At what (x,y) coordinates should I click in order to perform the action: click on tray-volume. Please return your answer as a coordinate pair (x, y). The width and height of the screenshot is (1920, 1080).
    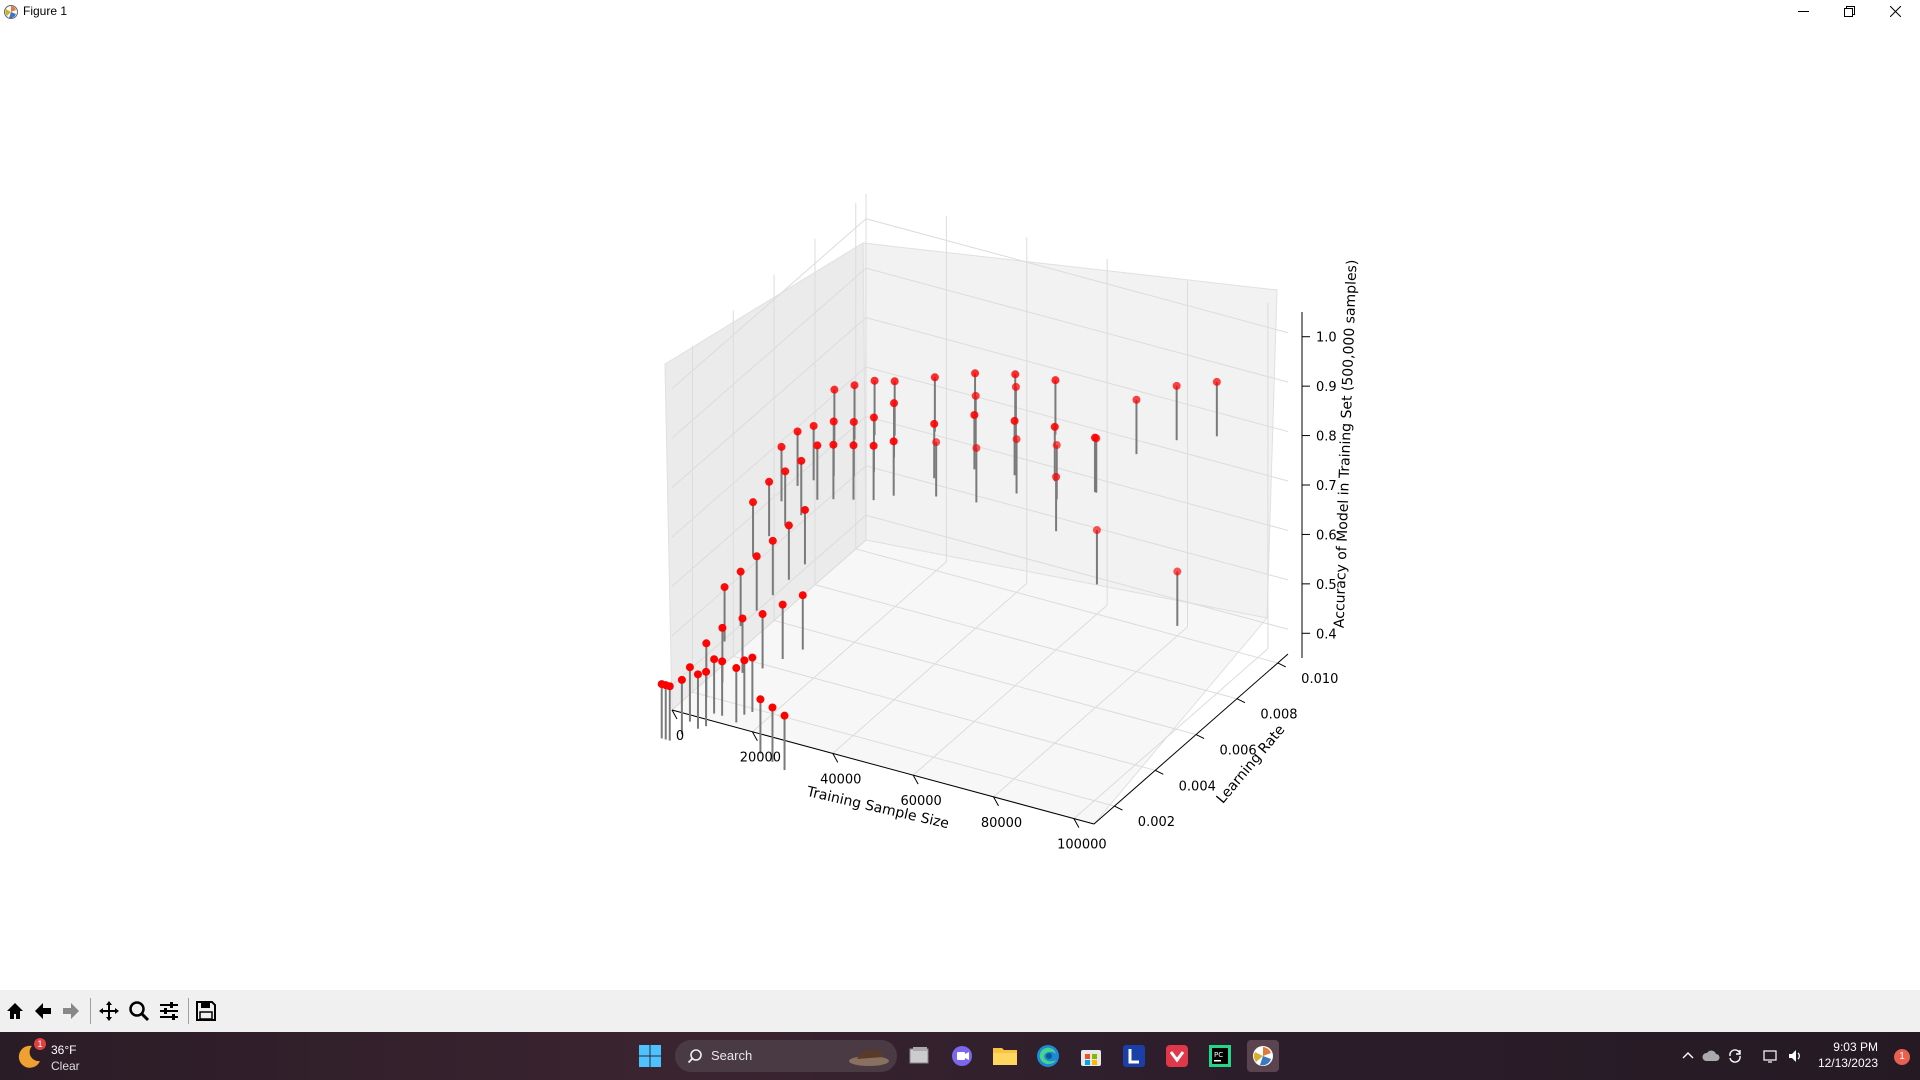
    Looking at the image, I should click on (1795, 1056).